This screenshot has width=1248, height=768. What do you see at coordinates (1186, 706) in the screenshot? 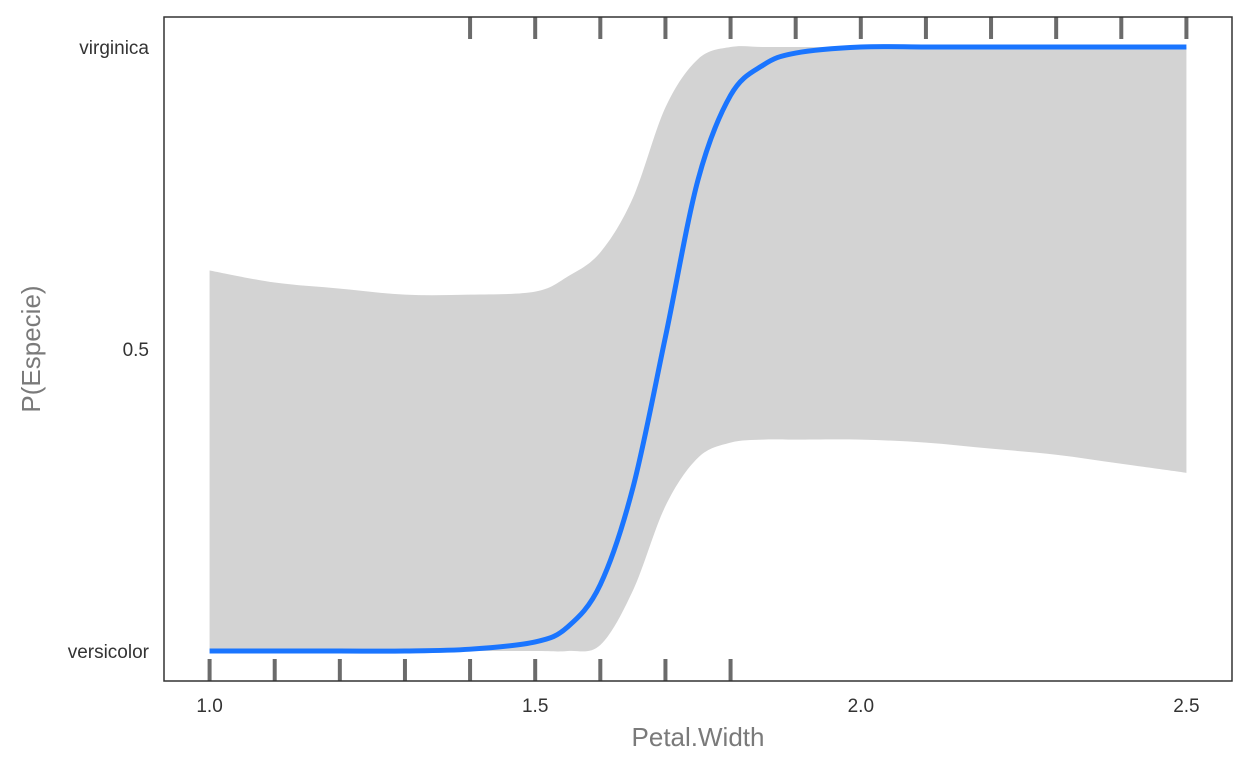
I see `x-tick-label: 2.5` at bounding box center [1186, 706].